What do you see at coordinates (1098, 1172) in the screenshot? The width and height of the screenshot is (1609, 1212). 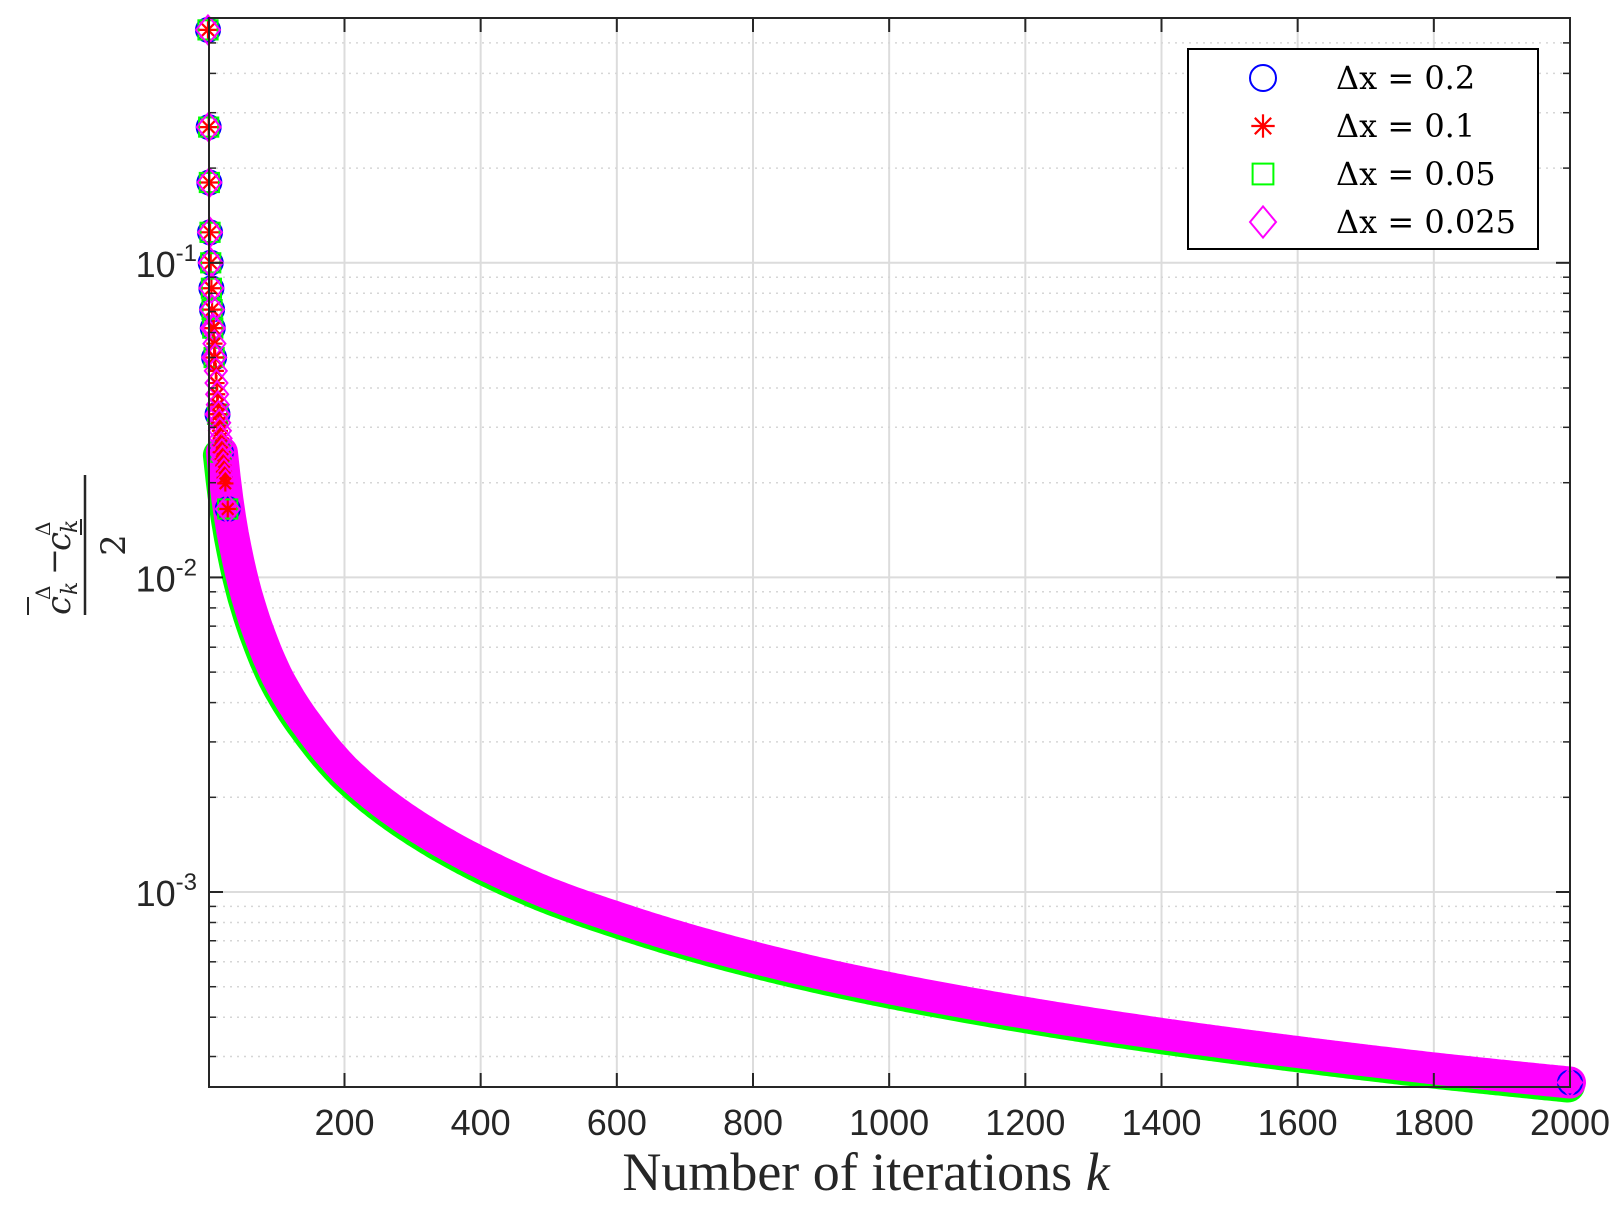 I see `x-axis-label-var: k` at bounding box center [1098, 1172].